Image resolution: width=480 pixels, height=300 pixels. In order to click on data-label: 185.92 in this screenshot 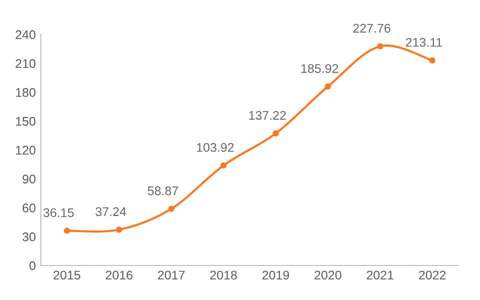, I will do `click(319, 68)`.